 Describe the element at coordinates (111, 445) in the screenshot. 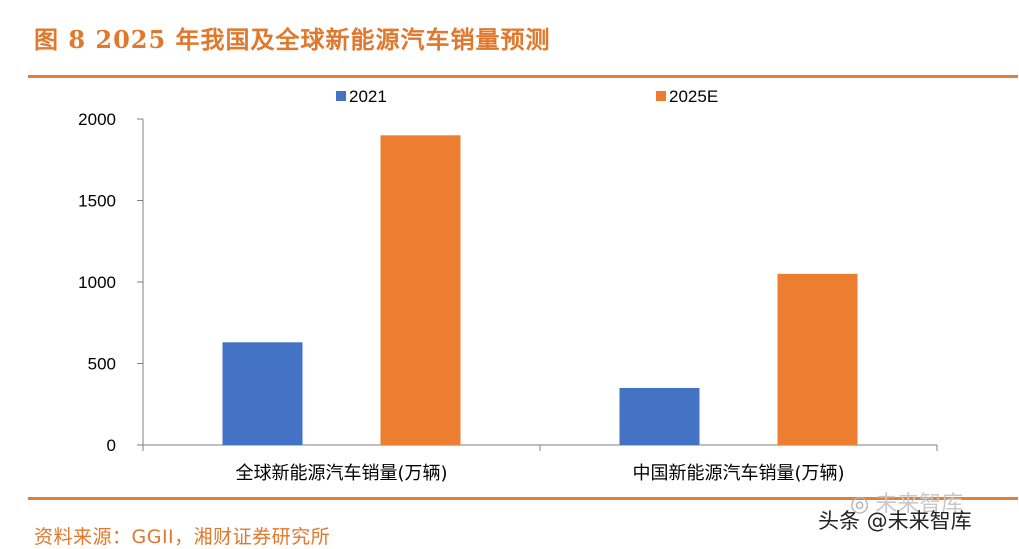

I see `y-tick-label: 0` at that location.